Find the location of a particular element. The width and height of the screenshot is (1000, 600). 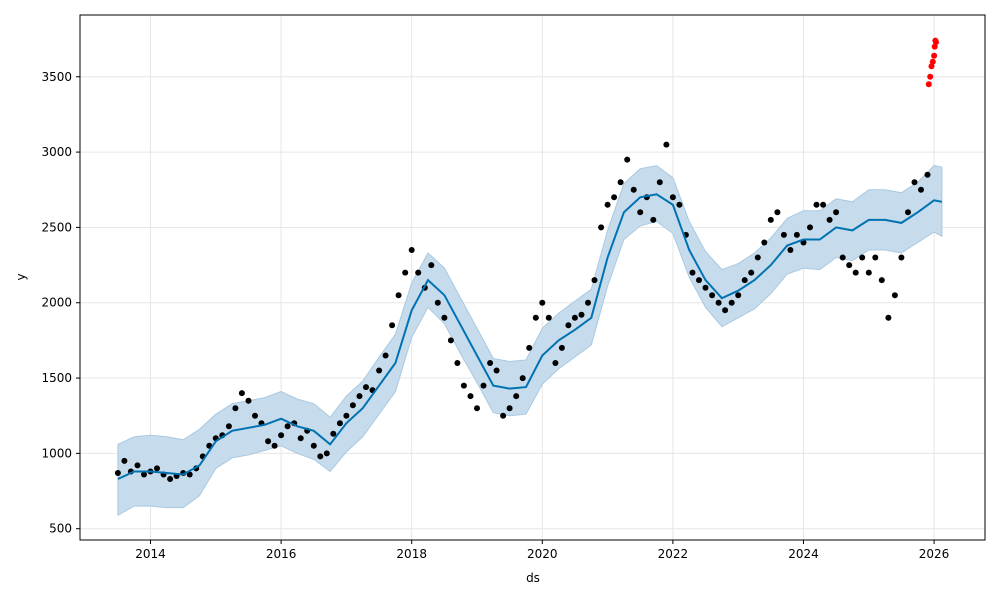

x-tick-label: 2014 is located at coordinates (150, 554).